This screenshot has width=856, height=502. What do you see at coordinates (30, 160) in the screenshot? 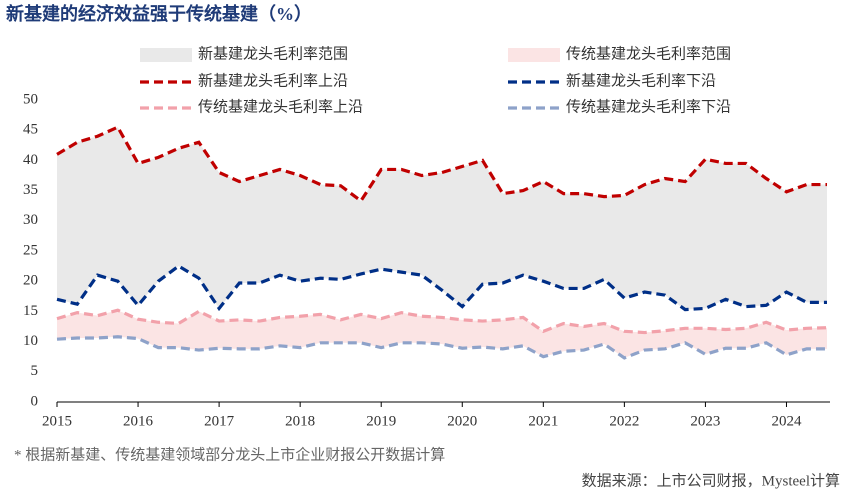
I see `y-tick-label: 40` at bounding box center [30, 160].